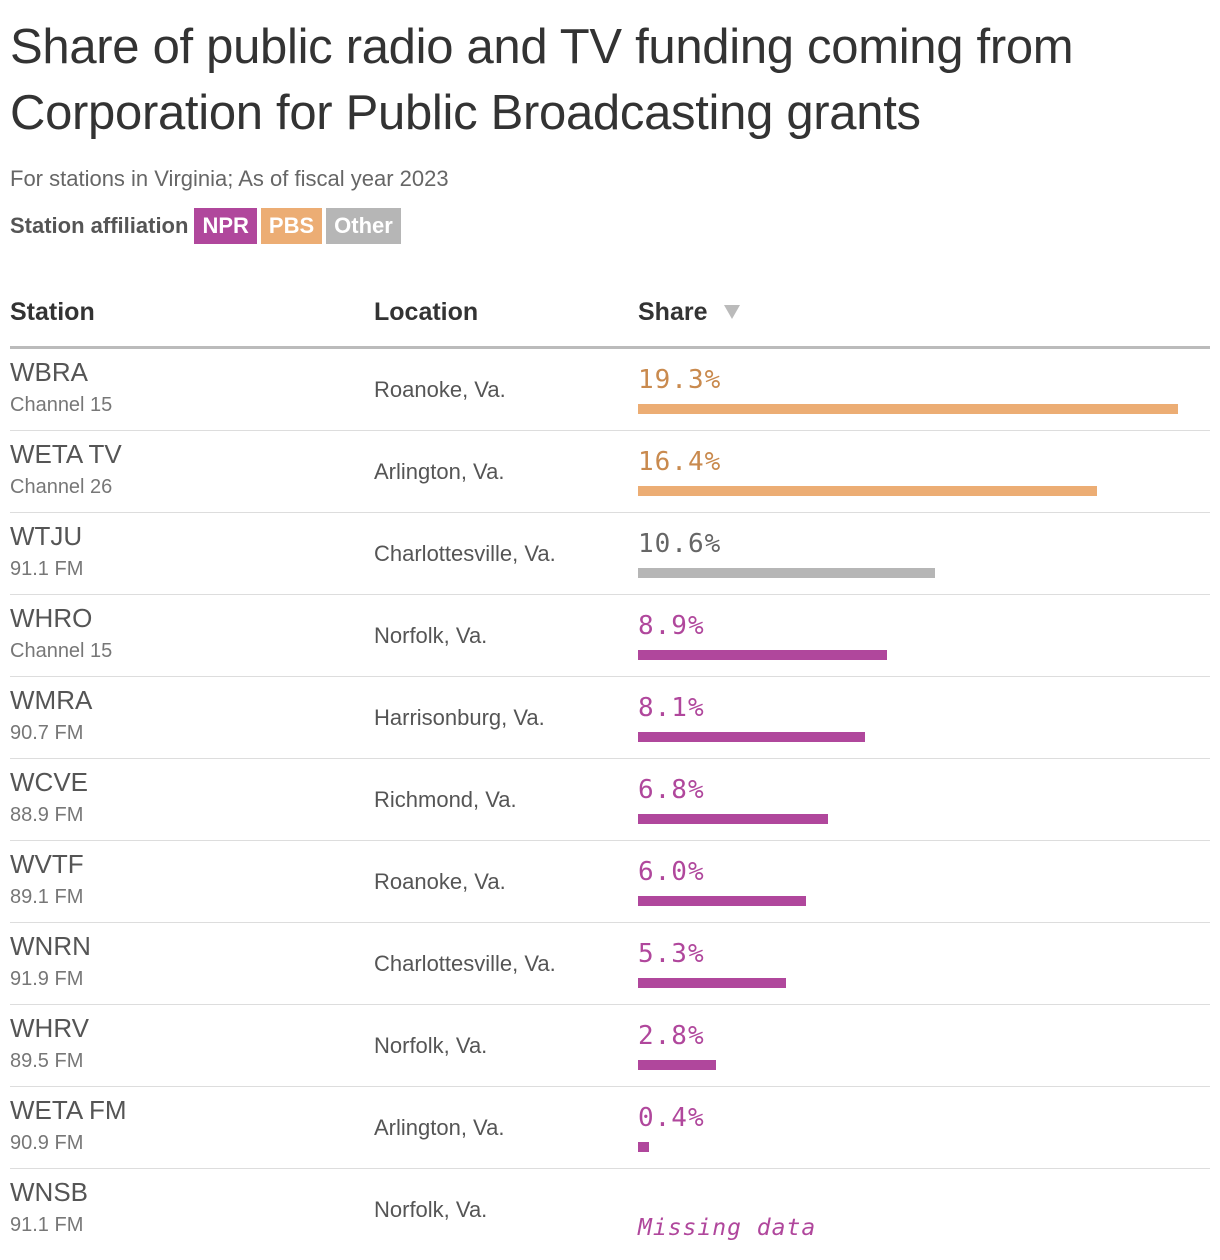  Describe the element at coordinates (610, 718) in the screenshot. I see `table-row: WMRA 90.7 FM Harrisonburg, Va. 8.1%` at that location.